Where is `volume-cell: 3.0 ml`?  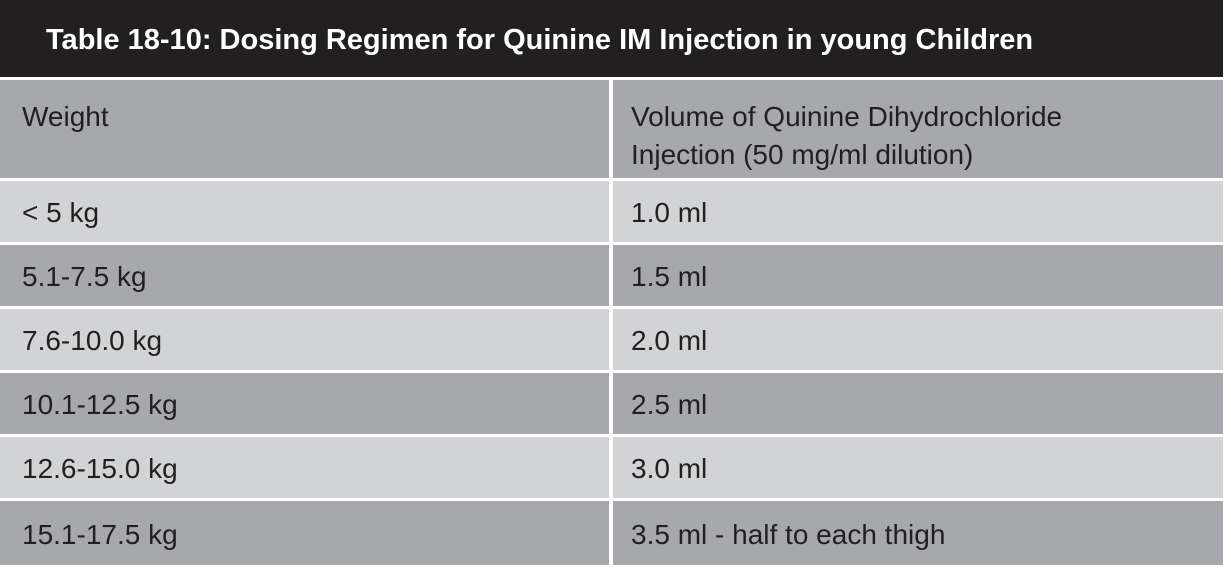
volume-cell: 3.0 ml is located at coordinates (918, 467).